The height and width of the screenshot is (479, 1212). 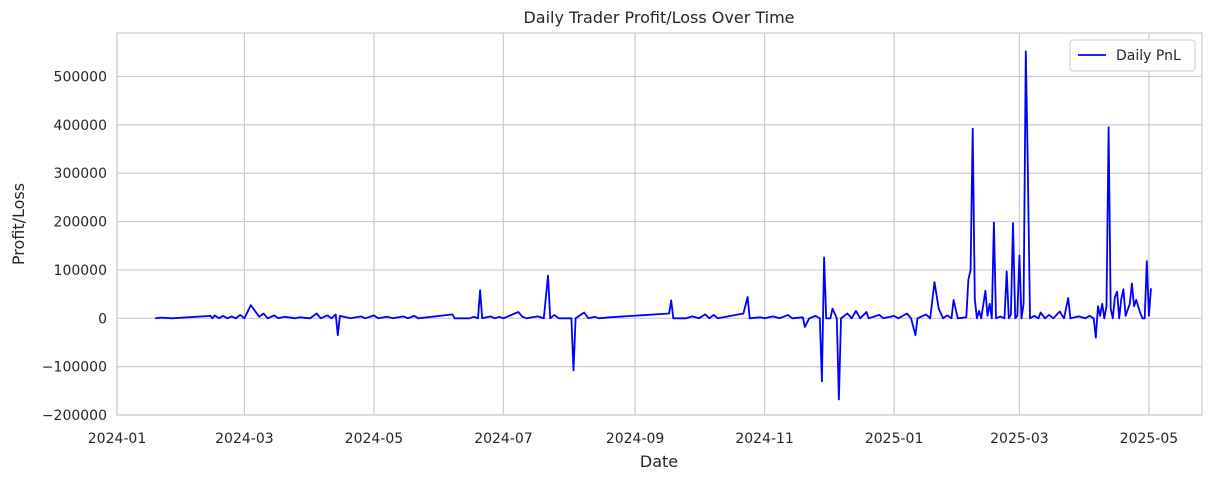 What do you see at coordinates (244, 439) in the screenshot?
I see `x-tick-label: 2024-03` at bounding box center [244, 439].